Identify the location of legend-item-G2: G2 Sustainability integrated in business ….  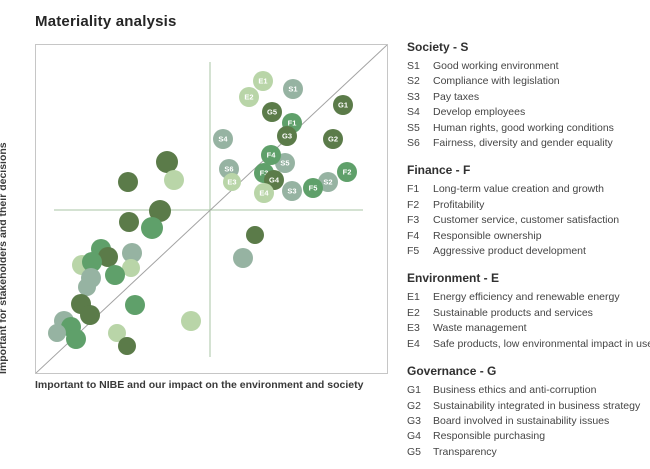
(527, 406).